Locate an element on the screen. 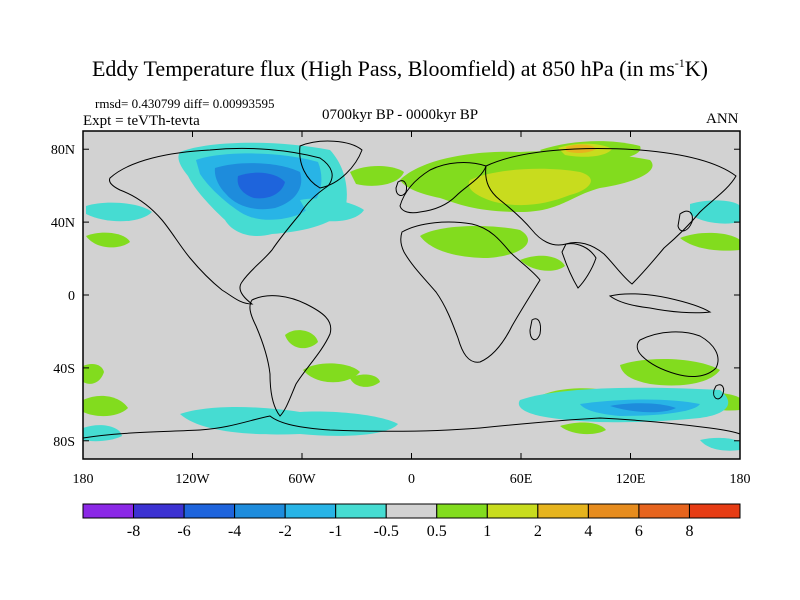 This screenshot has height=600, width=800. colorbar-label: 6 is located at coordinates (639, 531).